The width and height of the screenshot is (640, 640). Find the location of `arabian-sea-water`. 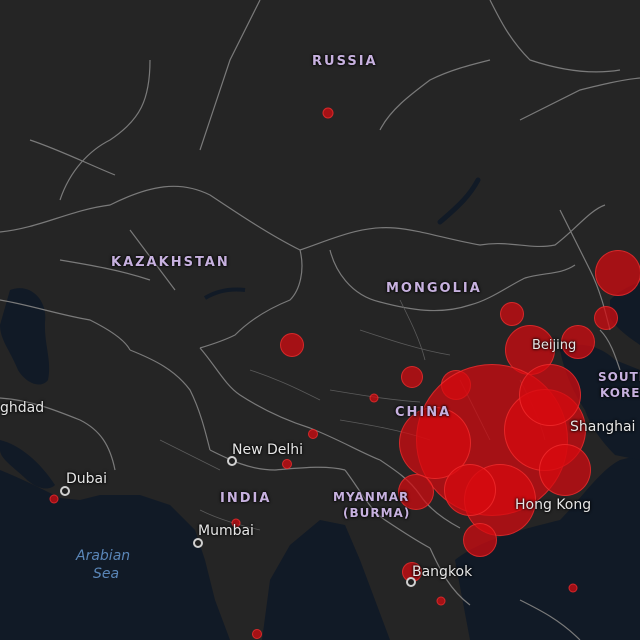

arabian-sea-water is located at coordinates (115, 555).